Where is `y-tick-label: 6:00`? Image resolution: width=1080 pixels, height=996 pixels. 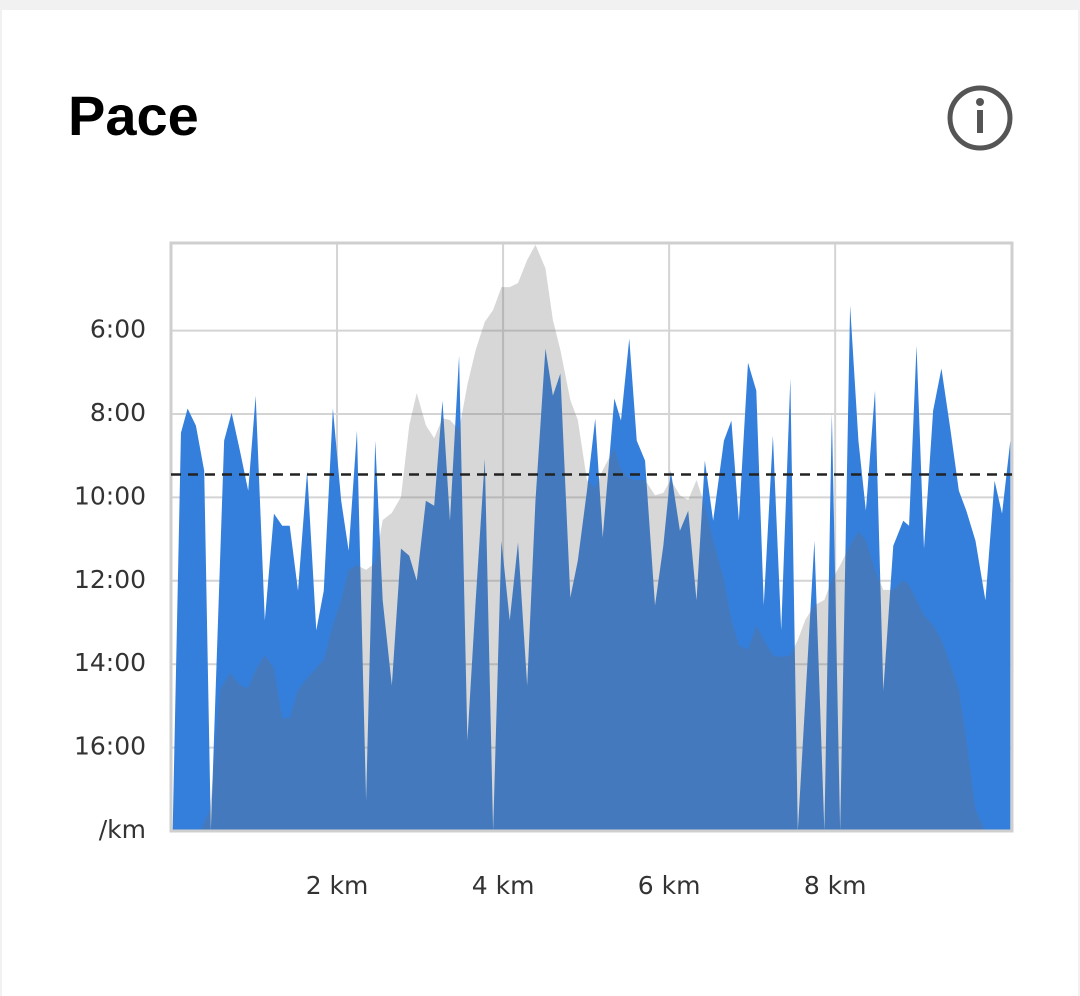
y-tick-label: 6:00 is located at coordinates (118, 329).